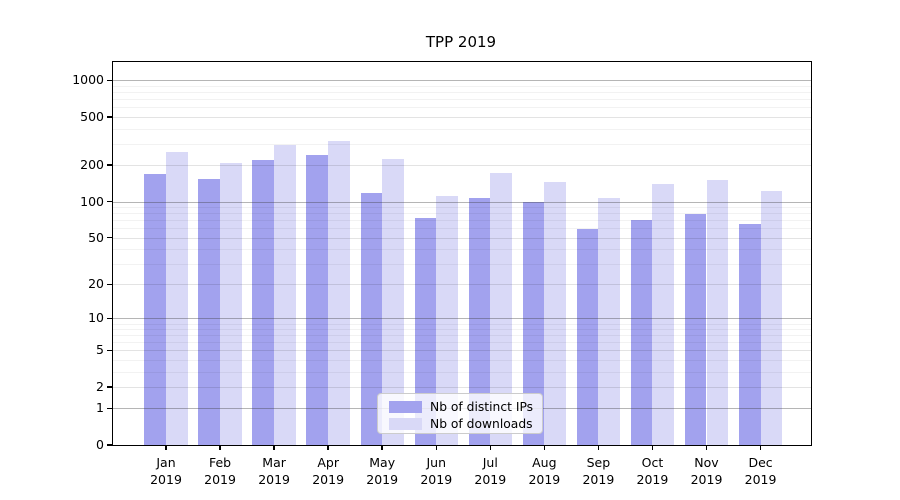 The width and height of the screenshot is (900, 500). What do you see at coordinates (652, 471) in the screenshot?
I see `x-tick-label: Oct 2019` at bounding box center [652, 471].